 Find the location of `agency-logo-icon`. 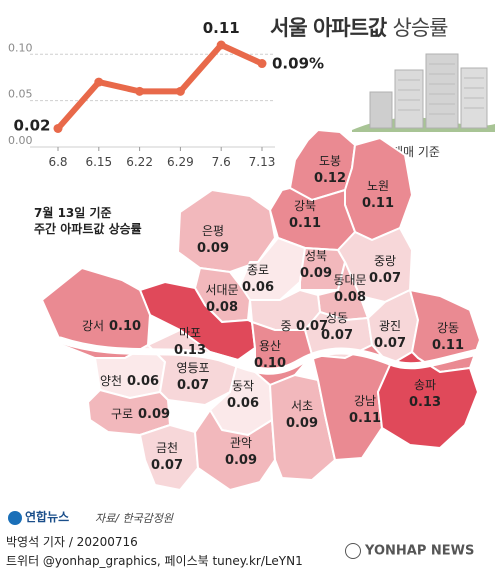

agency-logo-icon is located at coordinates (353, 551).